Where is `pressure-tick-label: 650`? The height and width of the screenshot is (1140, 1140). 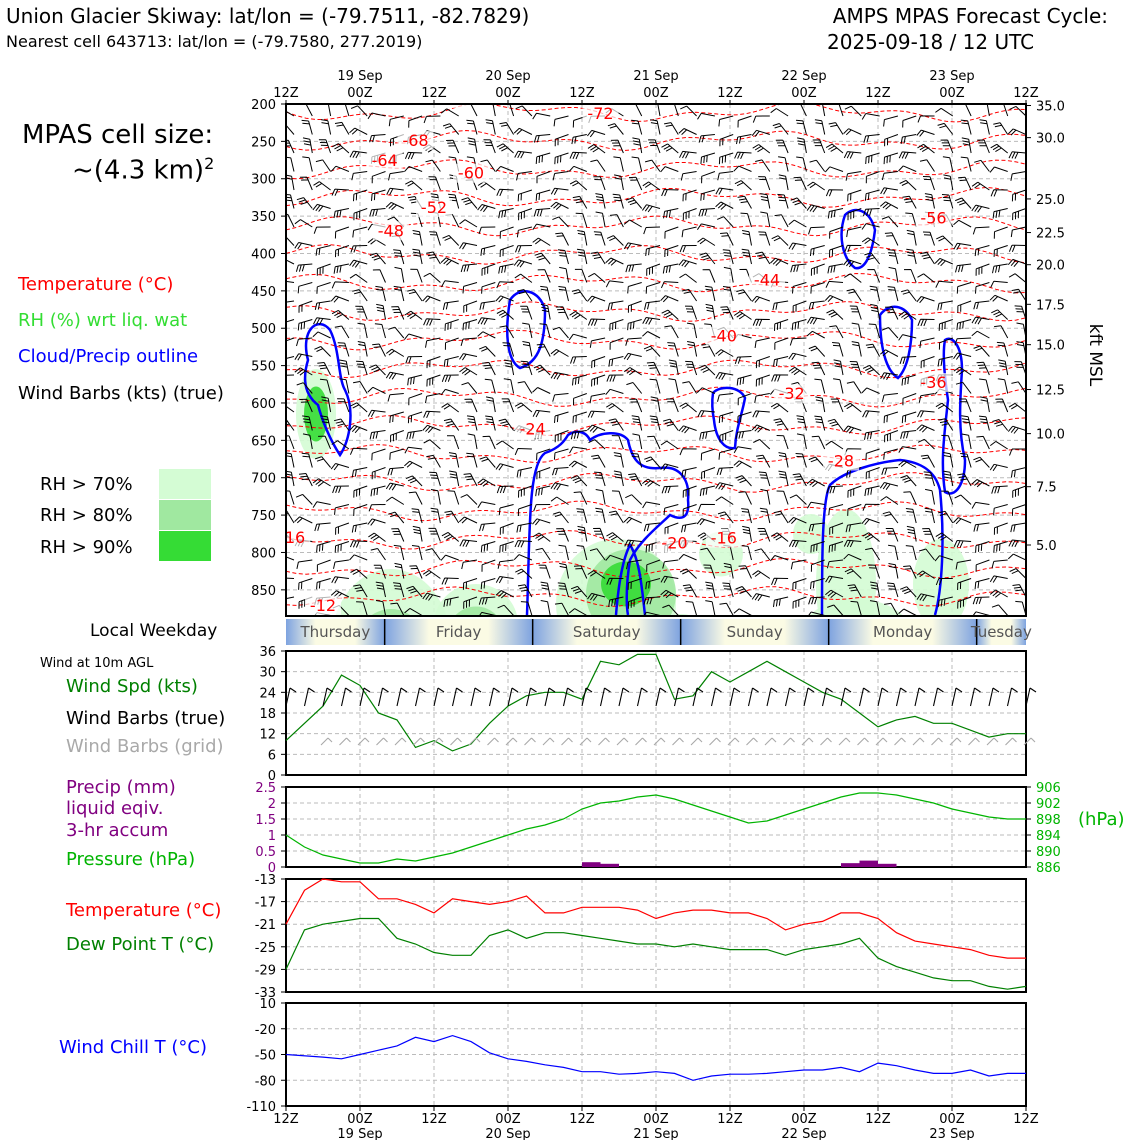 pressure-tick-label: 650 is located at coordinates (263, 441).